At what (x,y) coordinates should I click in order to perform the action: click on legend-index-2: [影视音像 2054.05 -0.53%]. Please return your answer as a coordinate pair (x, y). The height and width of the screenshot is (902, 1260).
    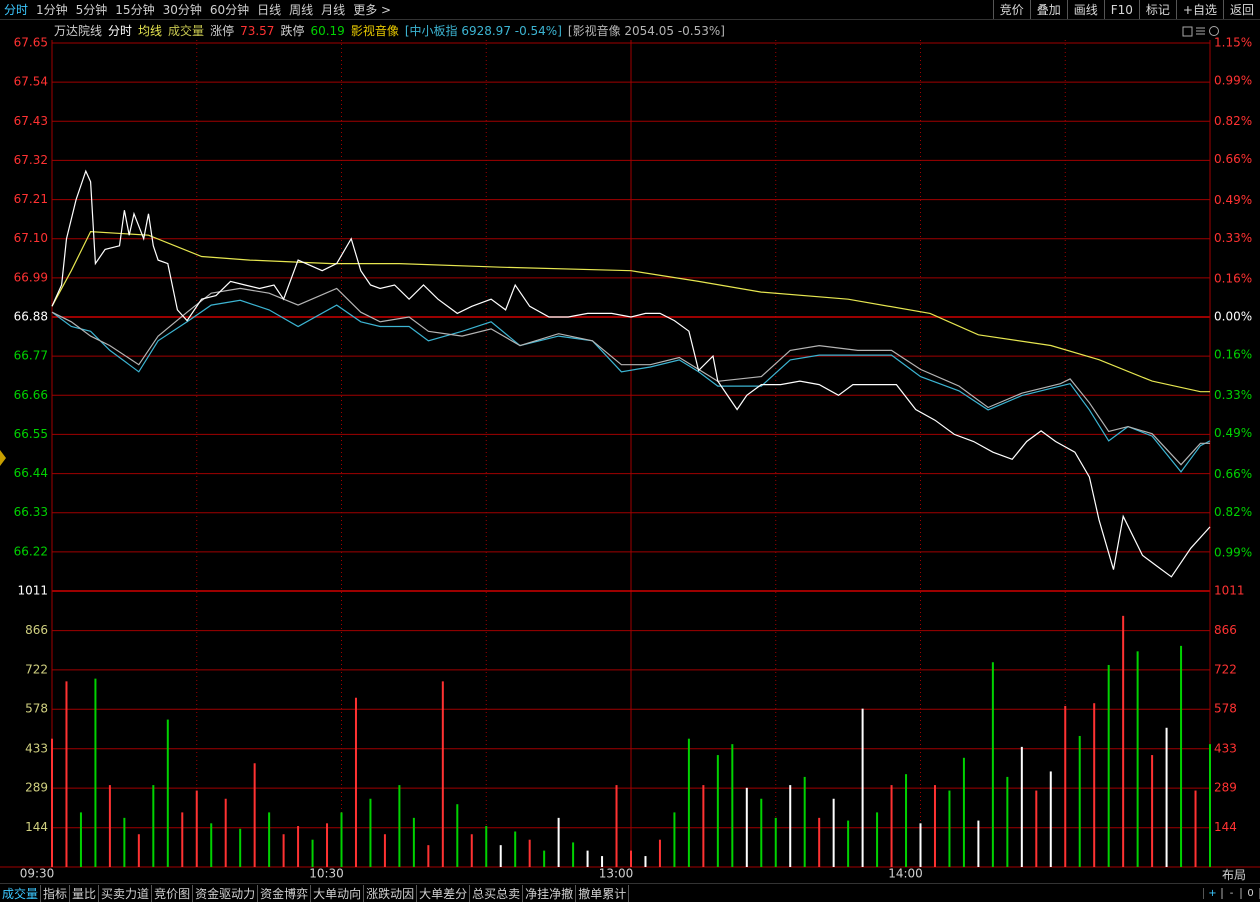
    Looking at the image, I should click on (646, 31).